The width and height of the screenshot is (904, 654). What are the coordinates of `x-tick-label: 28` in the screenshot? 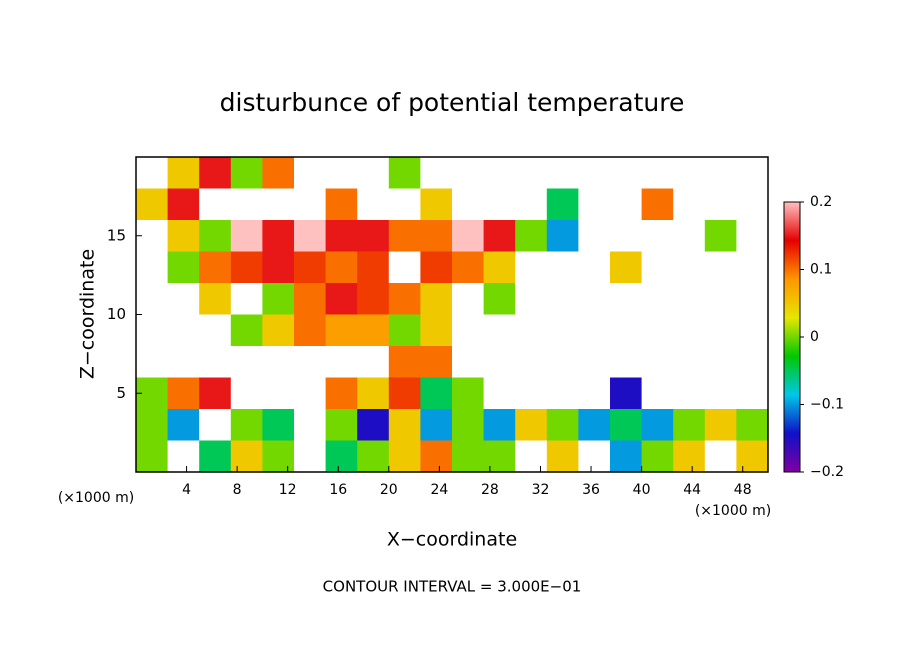 It's located at (490, 490).